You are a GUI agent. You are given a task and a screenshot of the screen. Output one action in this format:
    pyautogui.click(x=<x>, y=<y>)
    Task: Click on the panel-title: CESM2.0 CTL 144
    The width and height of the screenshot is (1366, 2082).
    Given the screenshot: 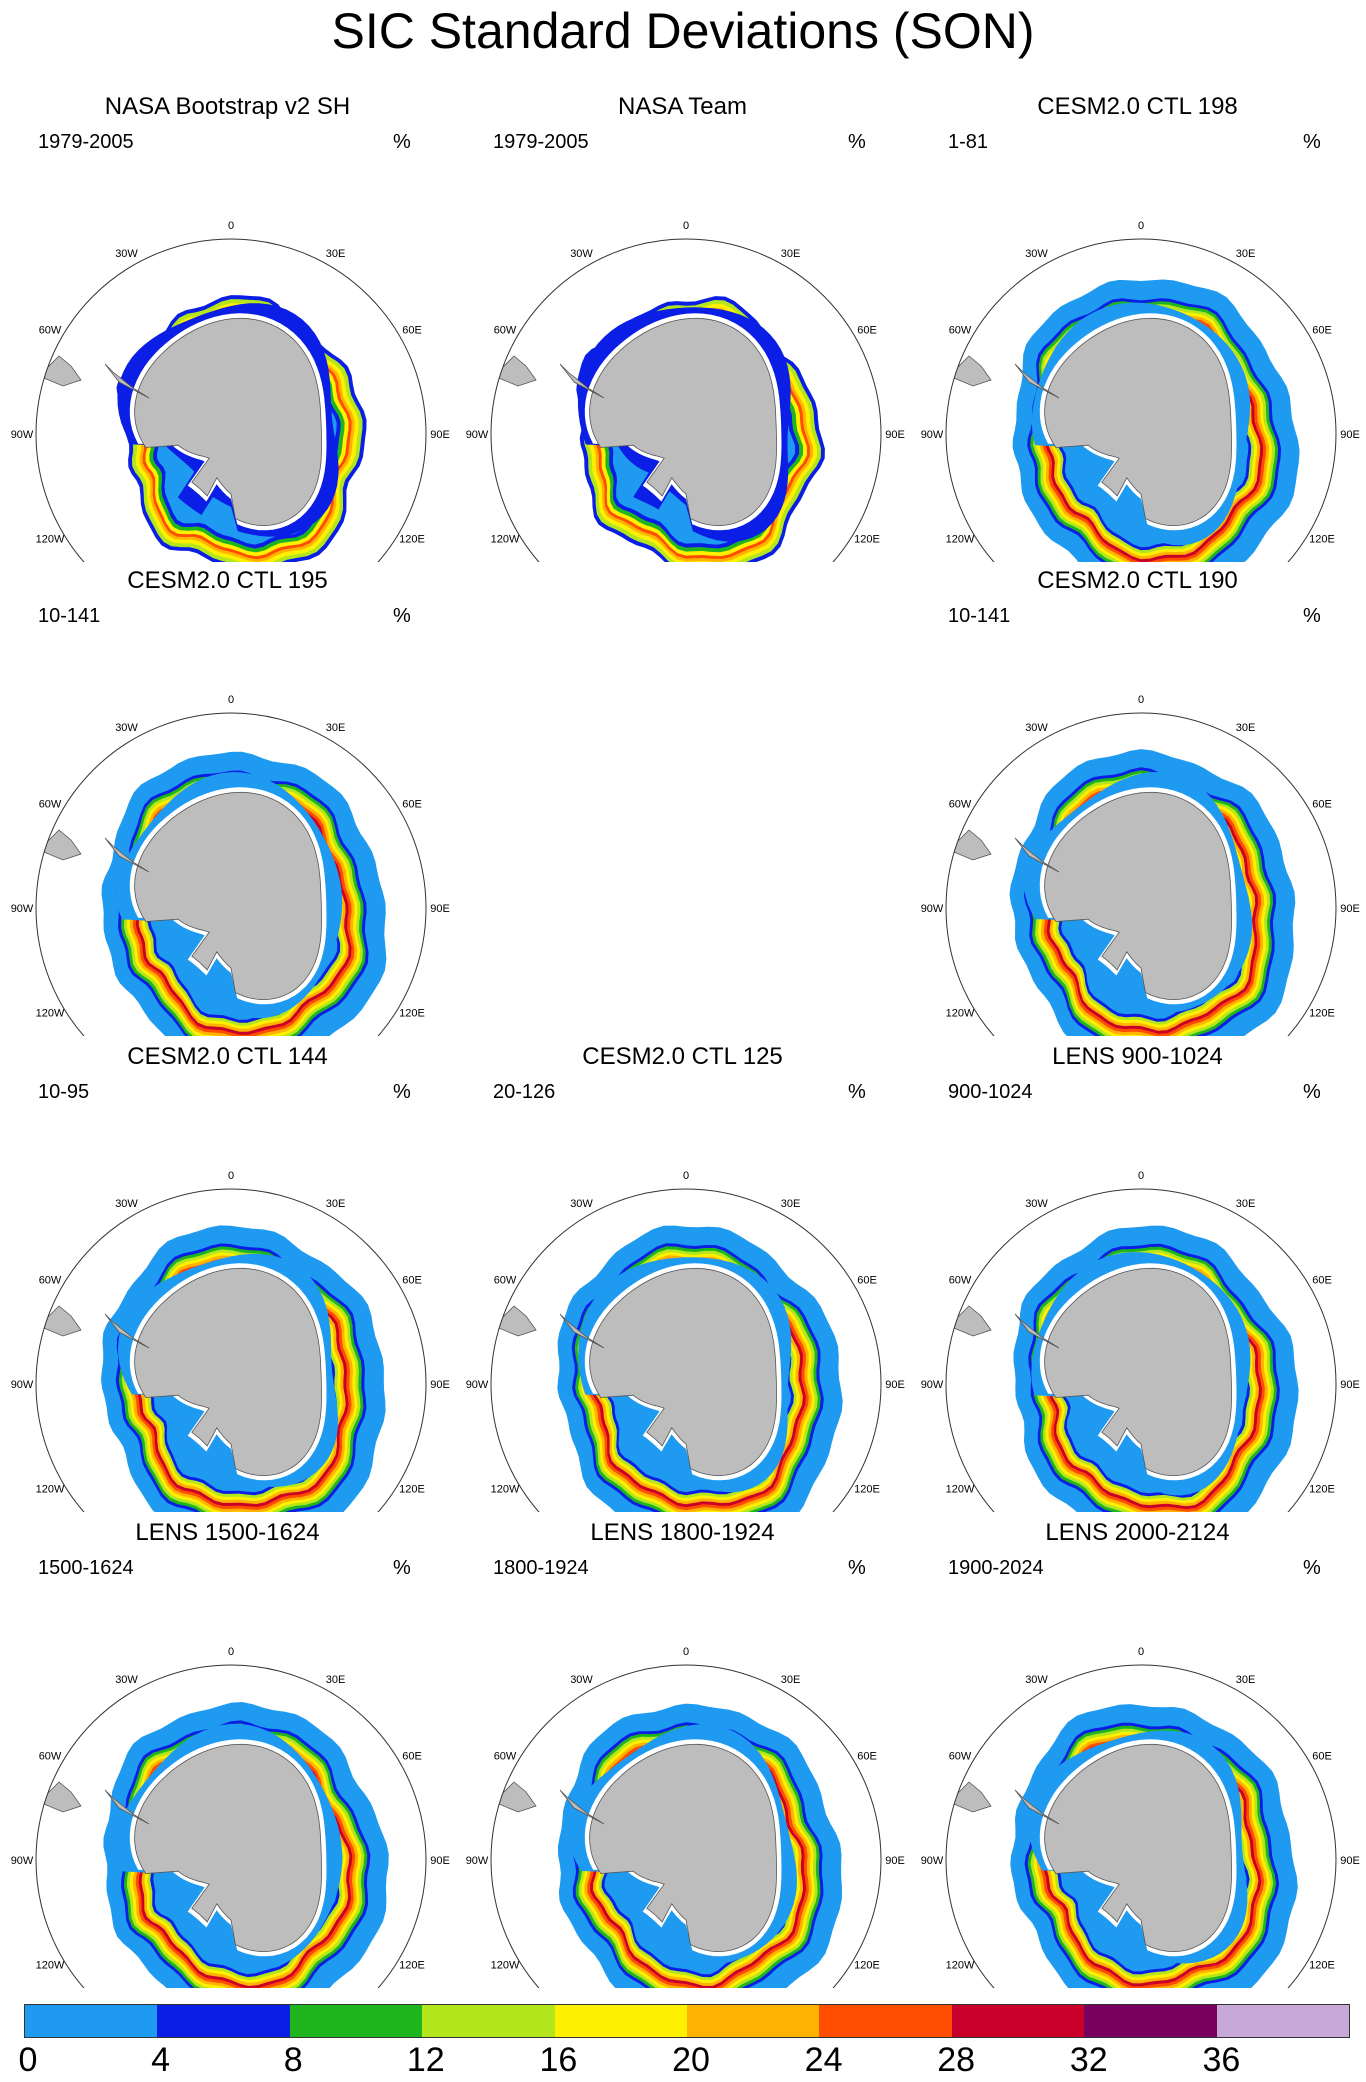 What is the action you would take?
    pyautogui.click(x=227, y=1056)
    